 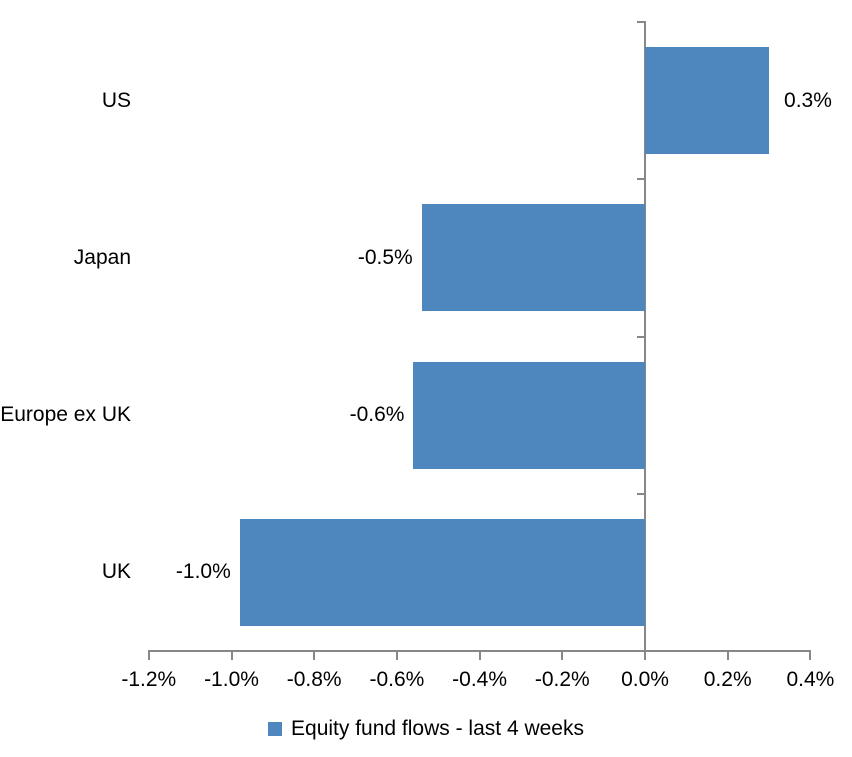 What do you see at coordinates (808, 100) in the screenshot?
I see `bar-data-label: 0.3%` at bounding box center [808, 100].